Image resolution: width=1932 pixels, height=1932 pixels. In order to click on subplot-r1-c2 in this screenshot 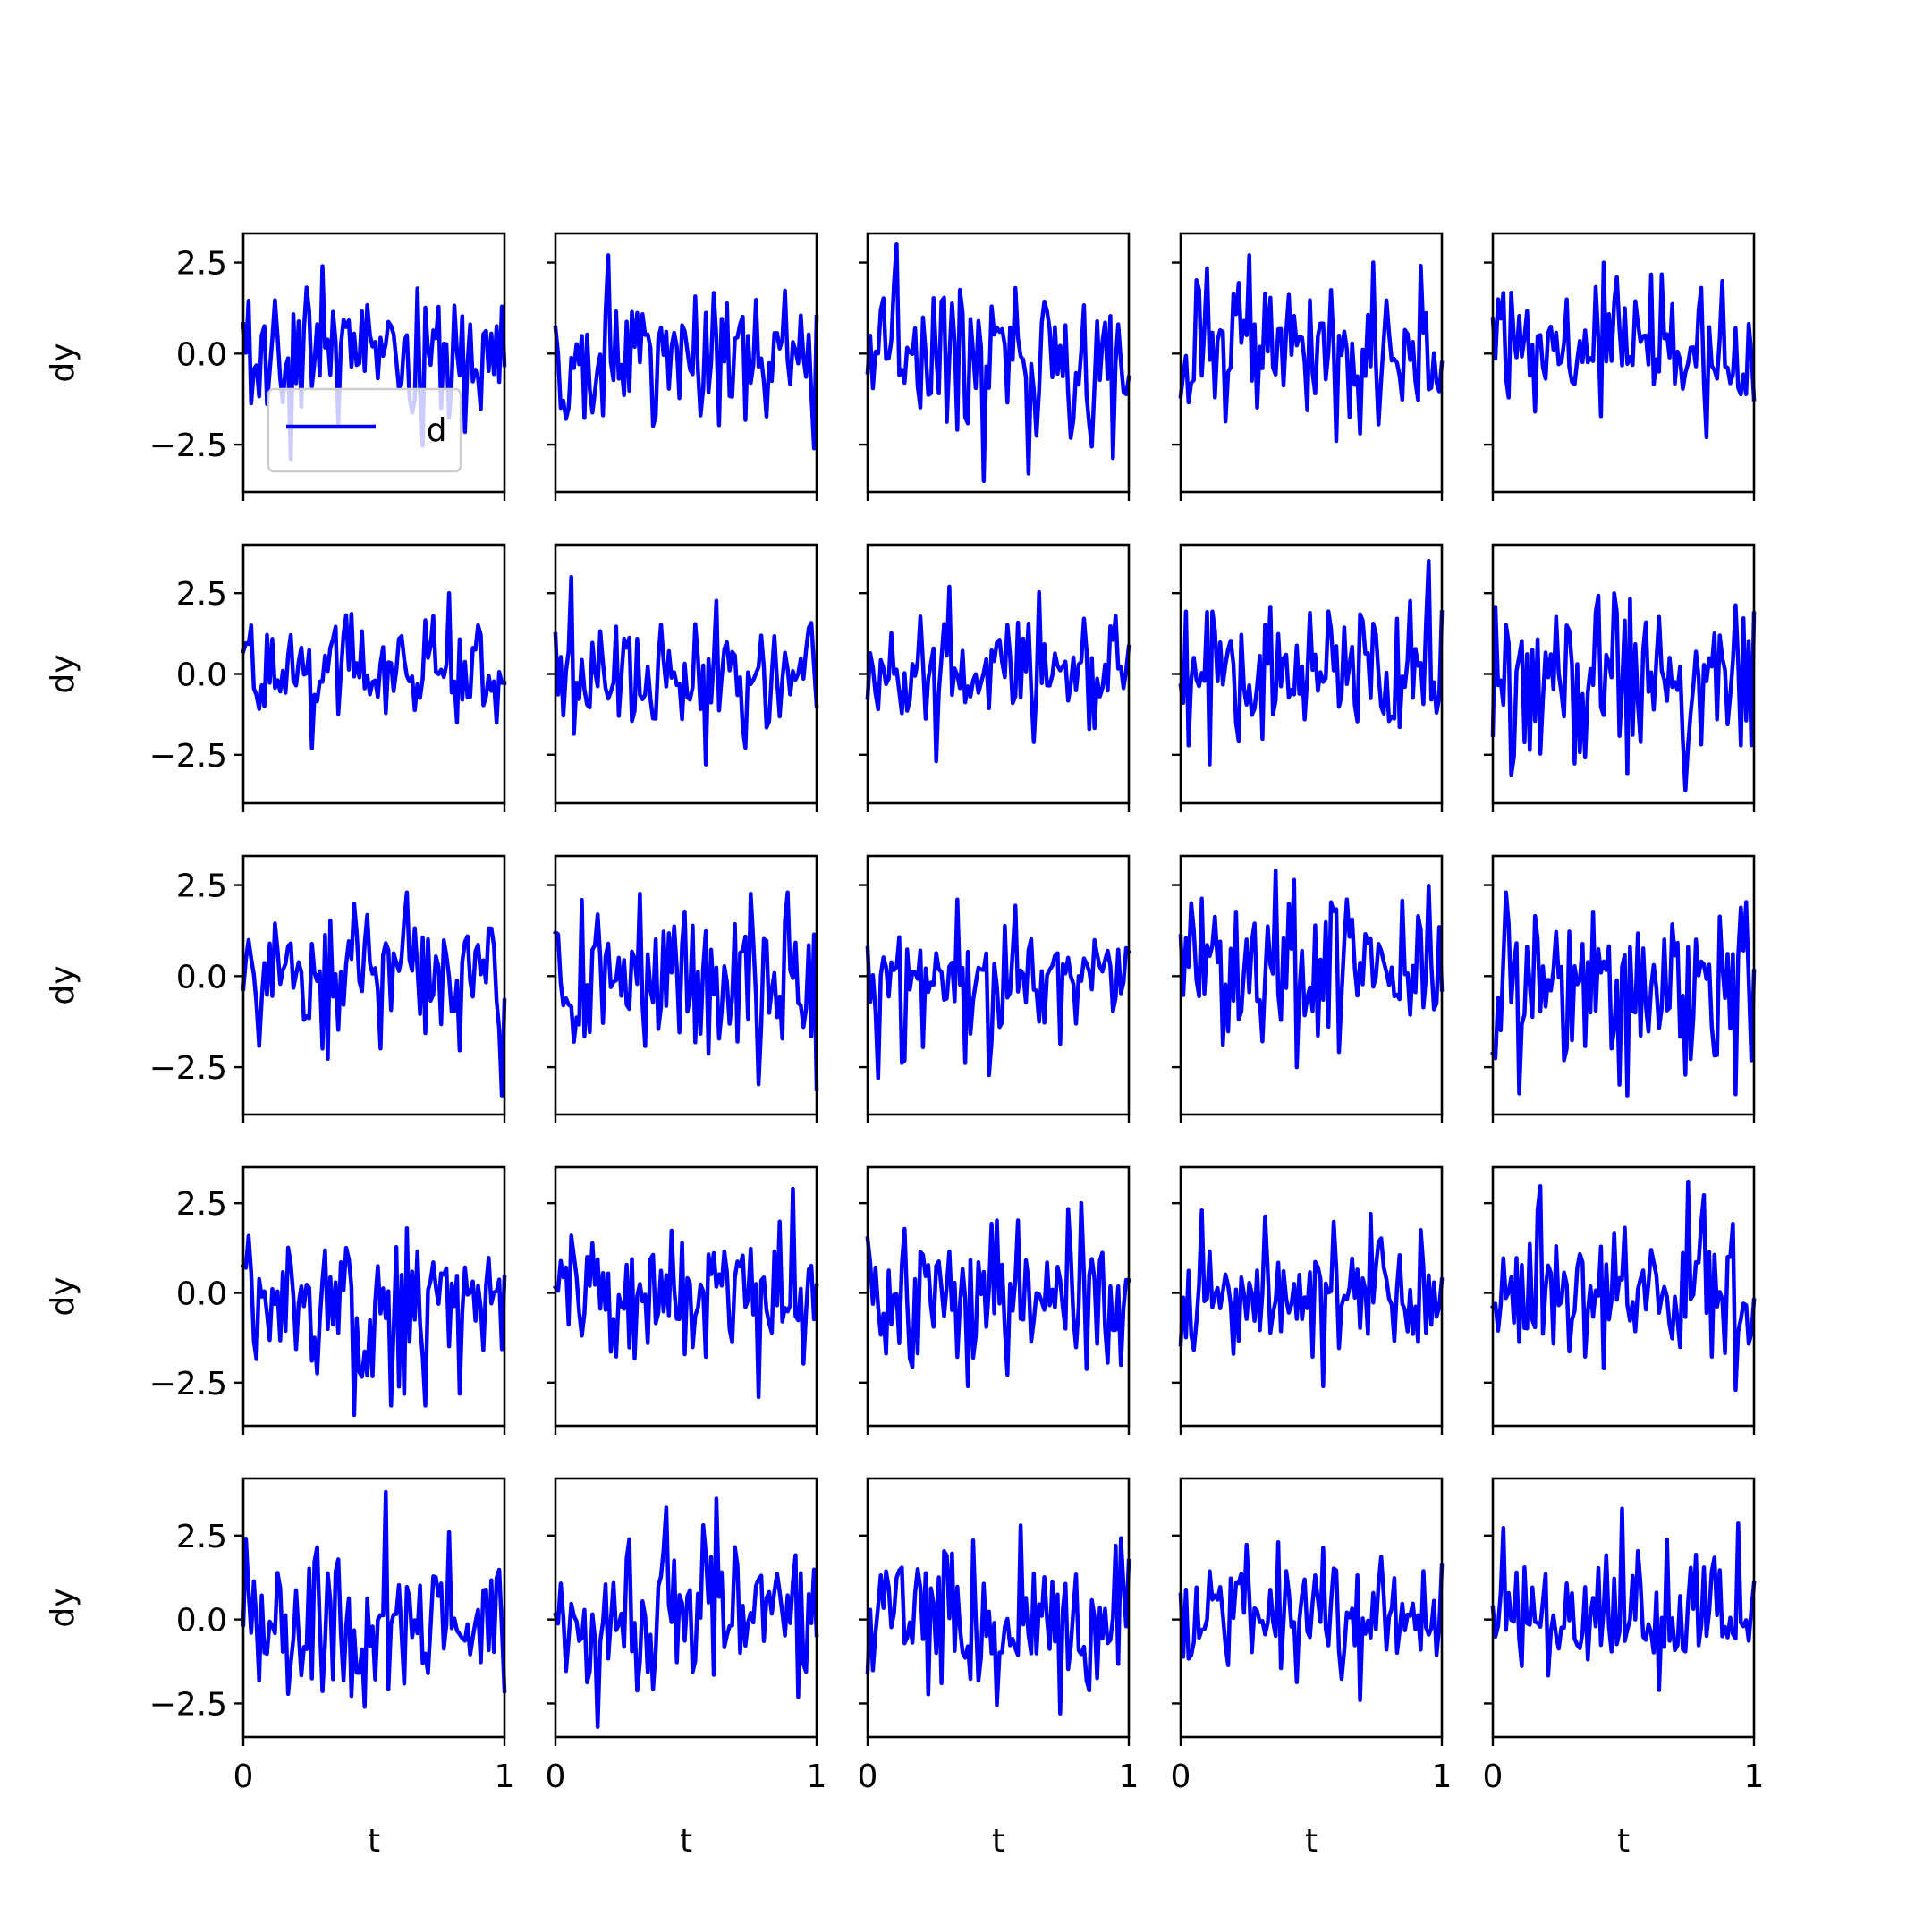, I will do `click(995, 677)`.